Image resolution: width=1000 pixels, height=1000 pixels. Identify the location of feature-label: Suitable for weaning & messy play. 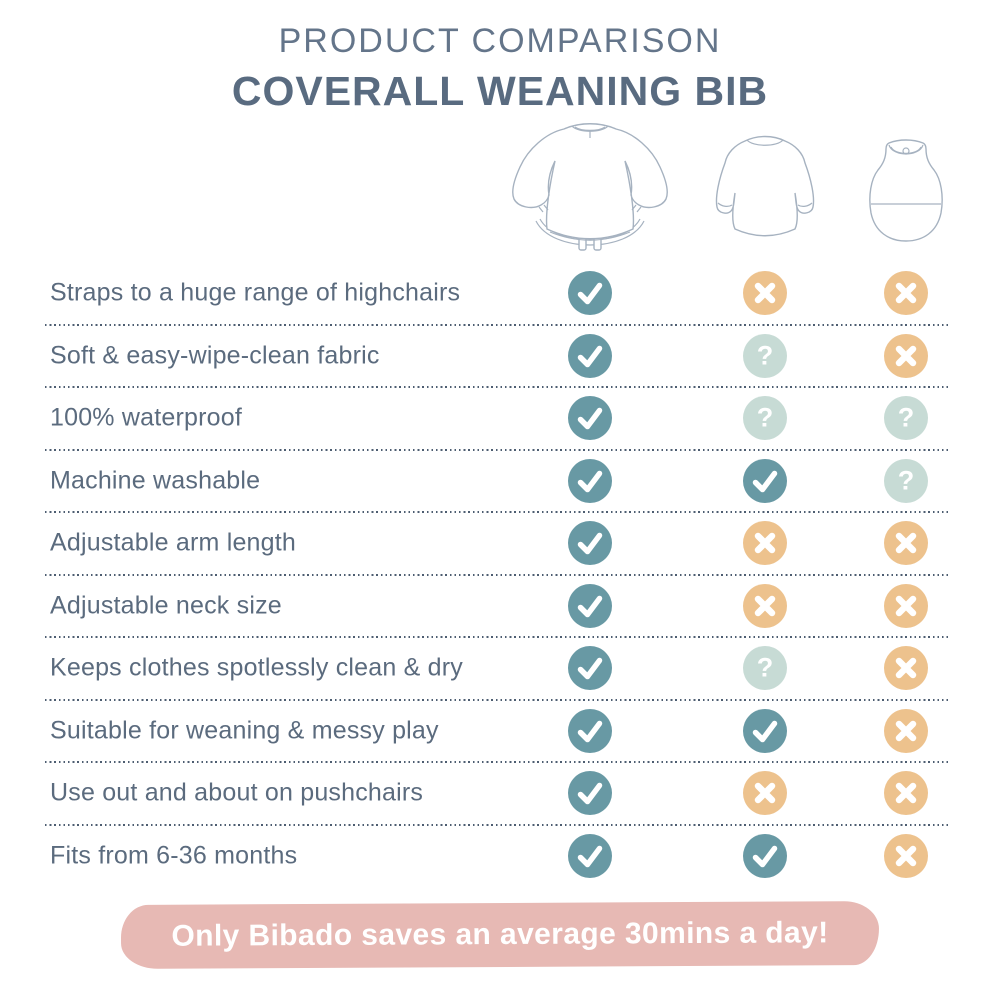
(244, 730).